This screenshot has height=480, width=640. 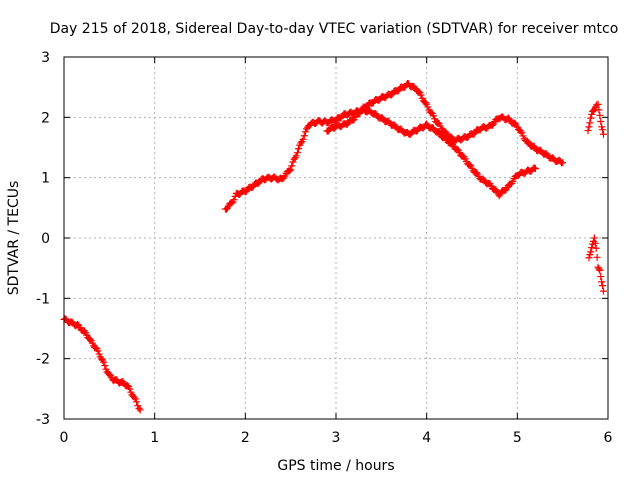 What do you see at coordinates (45, 179) in the screenshot?
I see `y-tick-label: 1` at bounding box center [45, 179].